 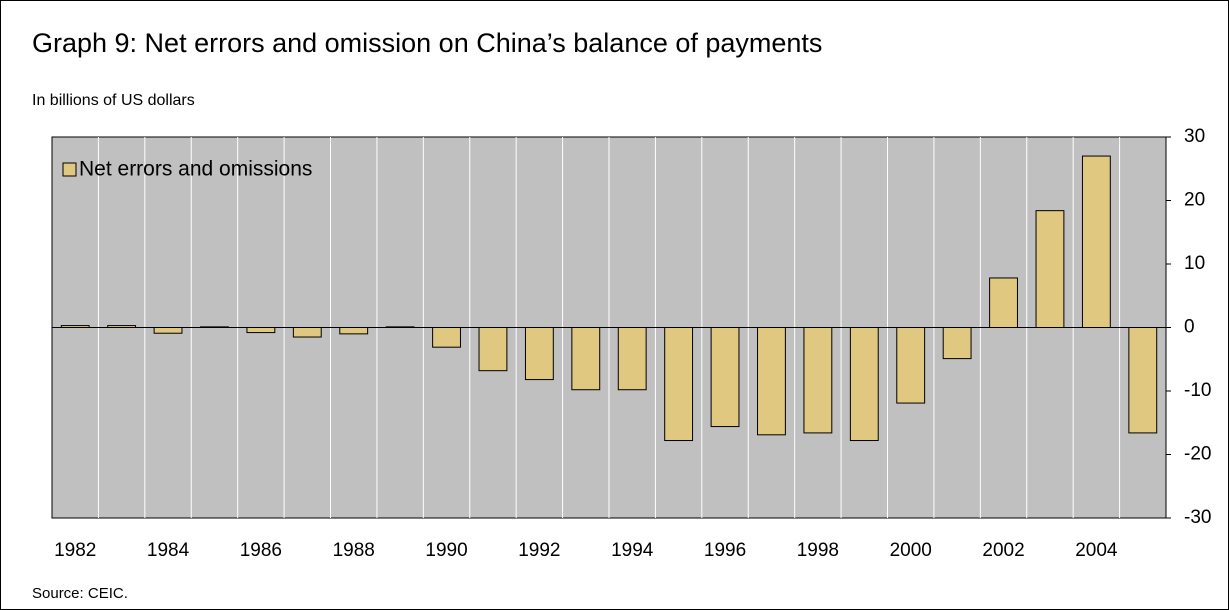 What do you see at coordinates (261, 550) in the screenshot?
I see `x-tick-label: 1986` at bounding box center [261, 550].